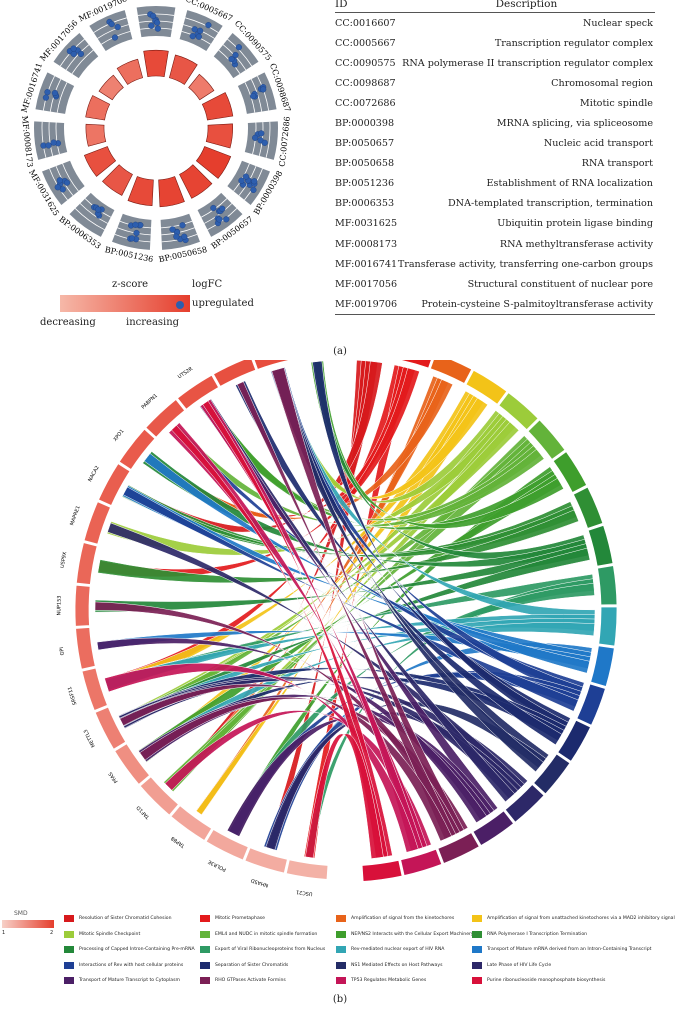  I want to click on go-term-sector: MF:0008173, so click(63, 141).